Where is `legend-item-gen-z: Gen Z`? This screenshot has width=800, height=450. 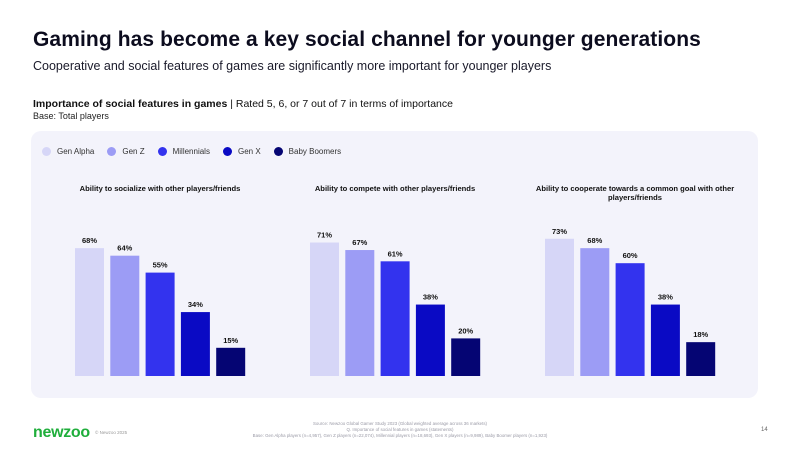 legend-item-gen-z: Gen Z is located at coordinates (126, 151).